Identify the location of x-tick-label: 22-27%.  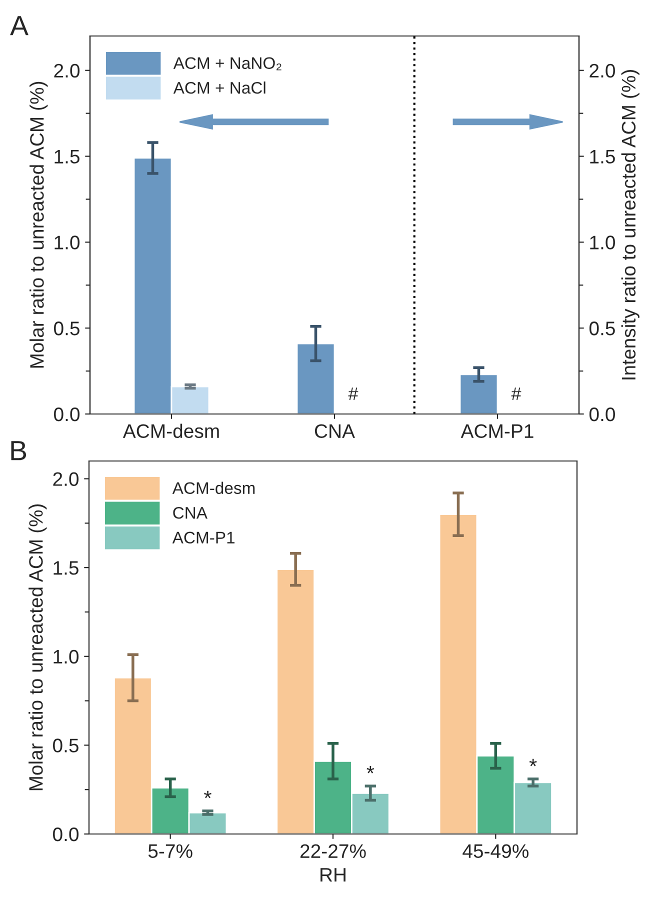
(333, 851).